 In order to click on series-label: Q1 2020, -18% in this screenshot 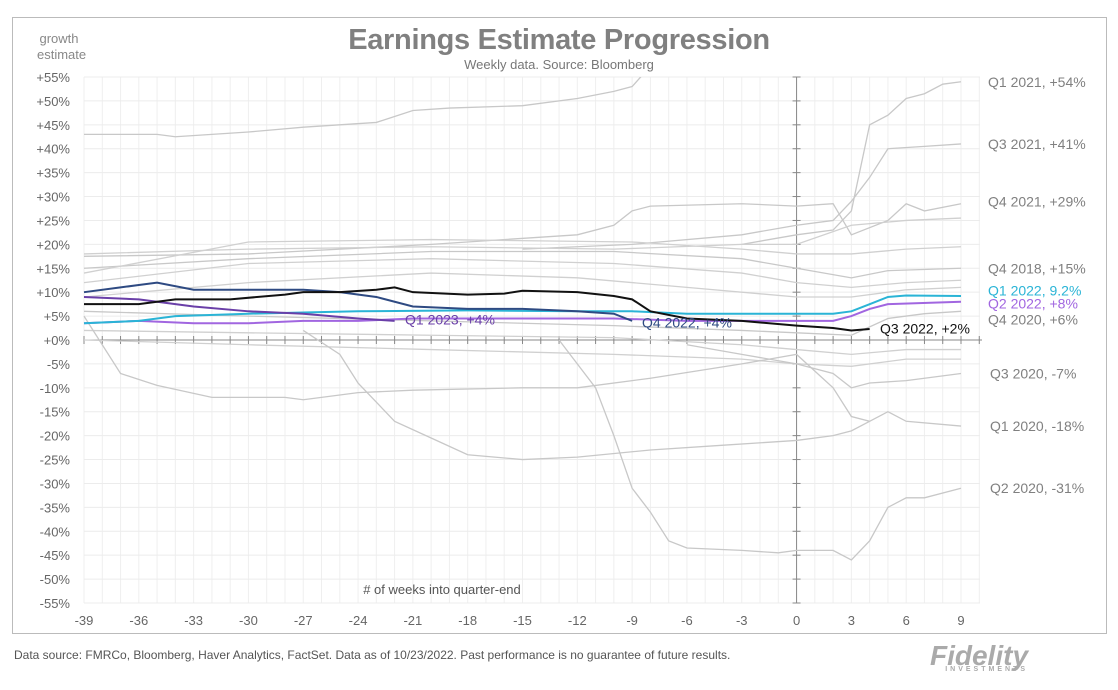, I will do `click(1037, 426)`.